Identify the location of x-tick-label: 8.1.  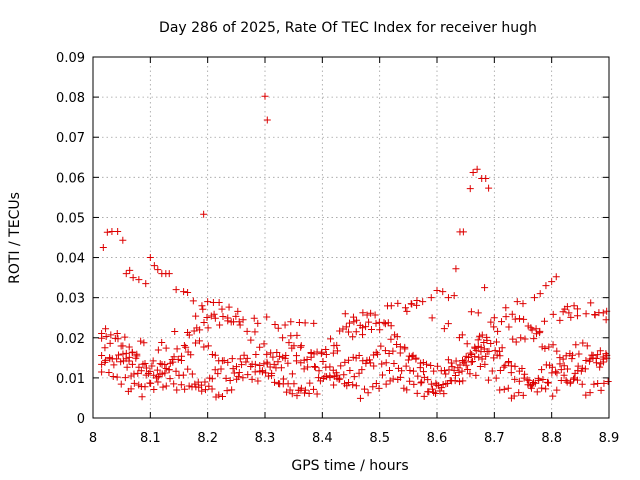
(150, 438).